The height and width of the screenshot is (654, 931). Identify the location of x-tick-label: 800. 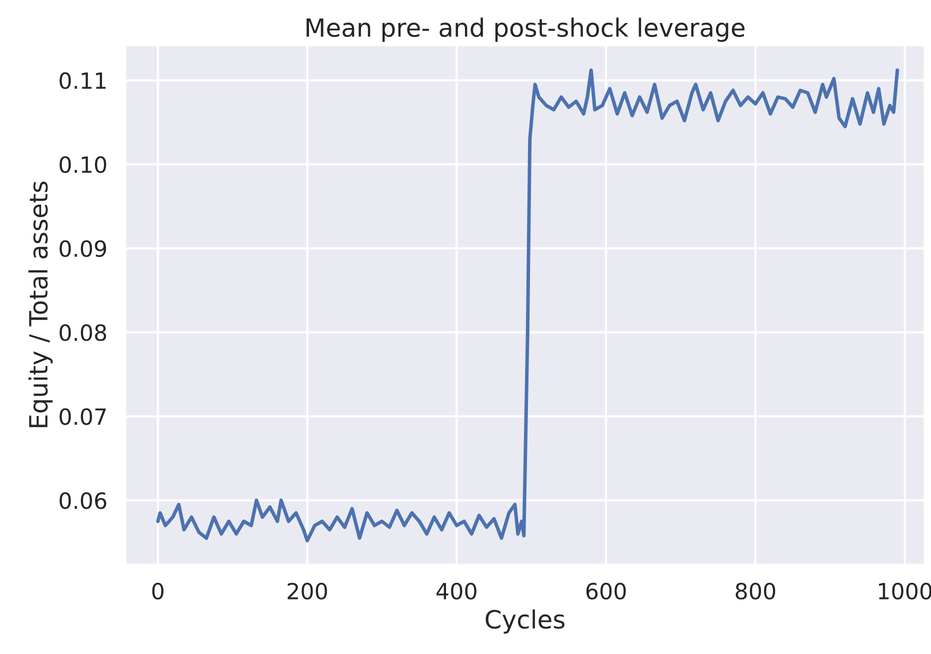
(756, 591).